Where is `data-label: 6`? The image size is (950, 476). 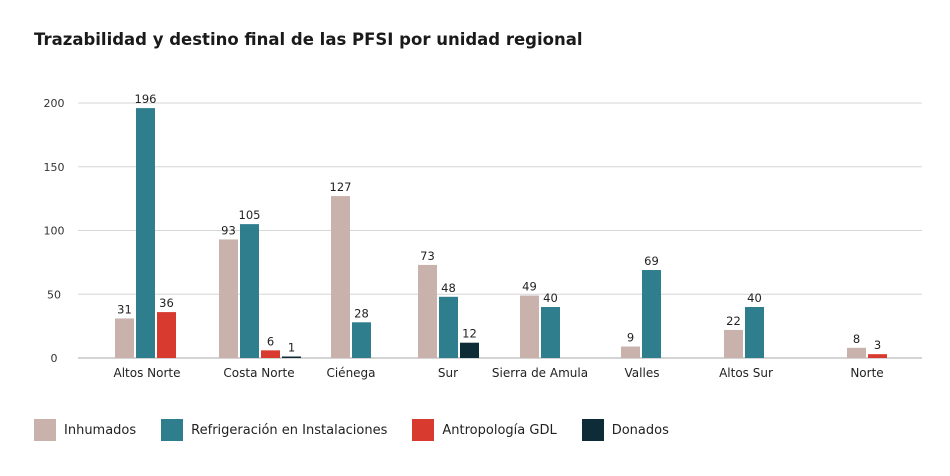
data-label: 6 is located at coordinates (270, 341).